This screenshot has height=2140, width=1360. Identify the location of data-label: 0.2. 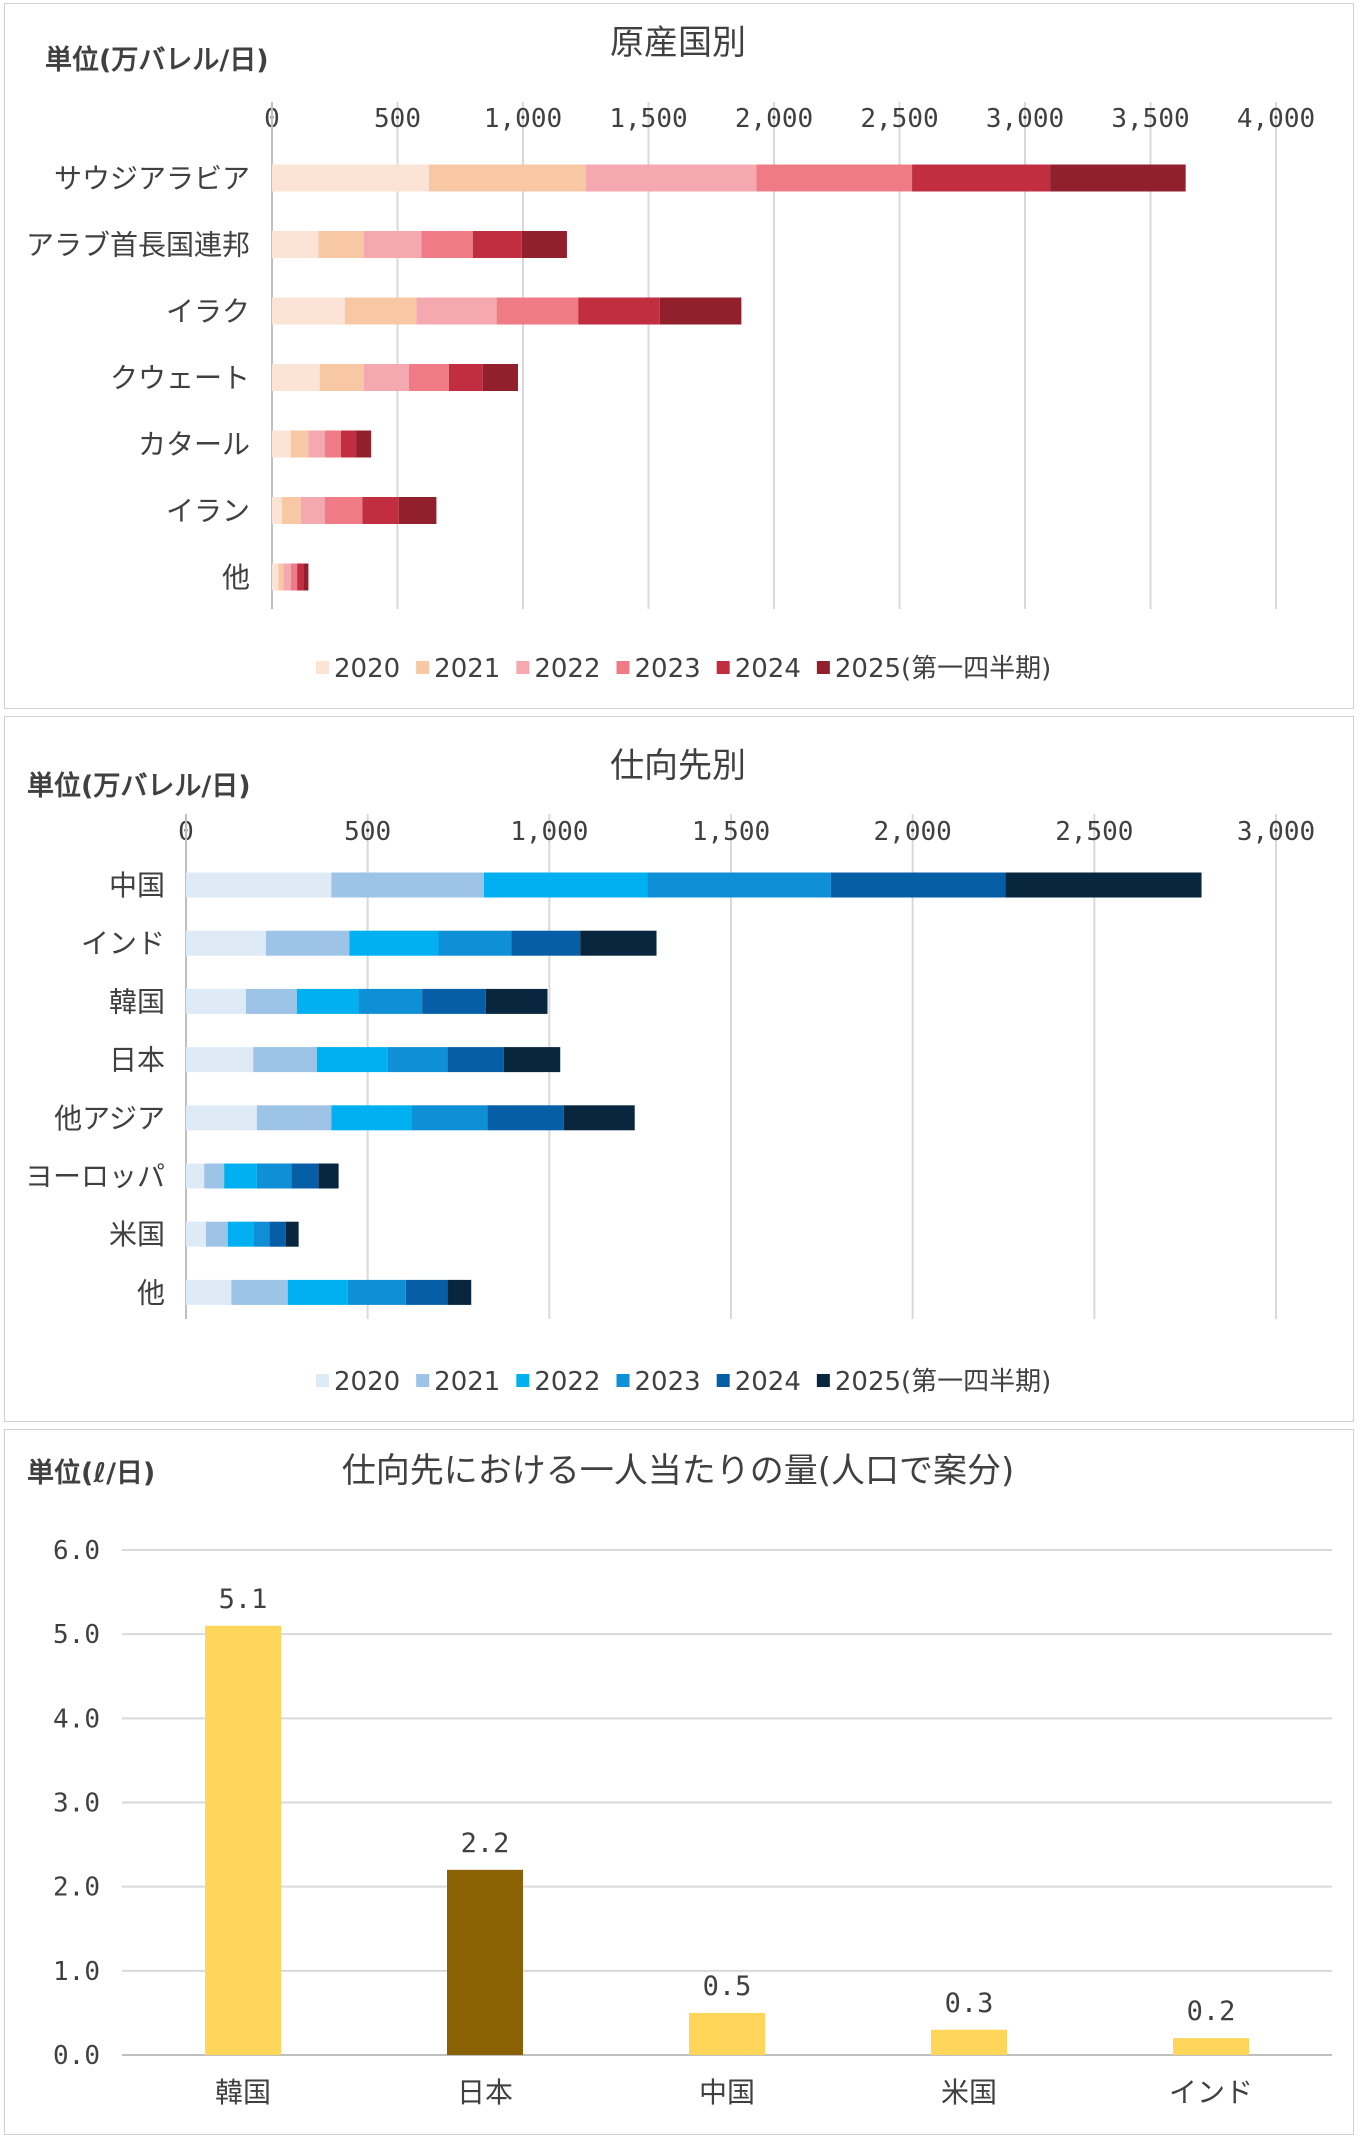
(1211, 2011).